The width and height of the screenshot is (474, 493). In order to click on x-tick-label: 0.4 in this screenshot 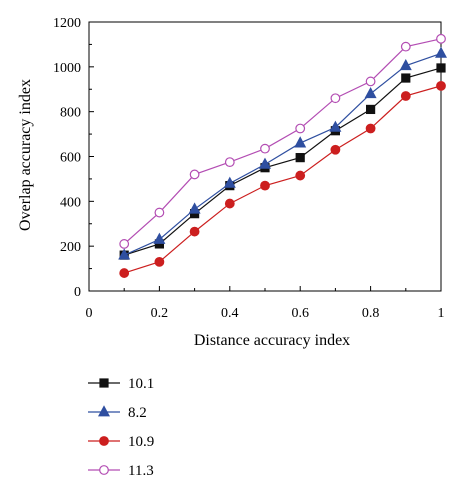, I will do `click(230, 313)`.